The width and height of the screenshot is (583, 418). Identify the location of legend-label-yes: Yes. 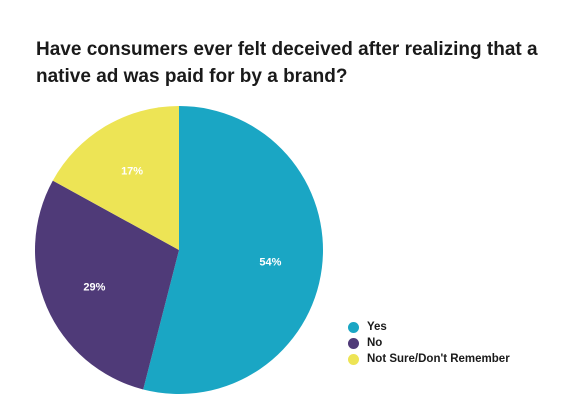
(377, 327).